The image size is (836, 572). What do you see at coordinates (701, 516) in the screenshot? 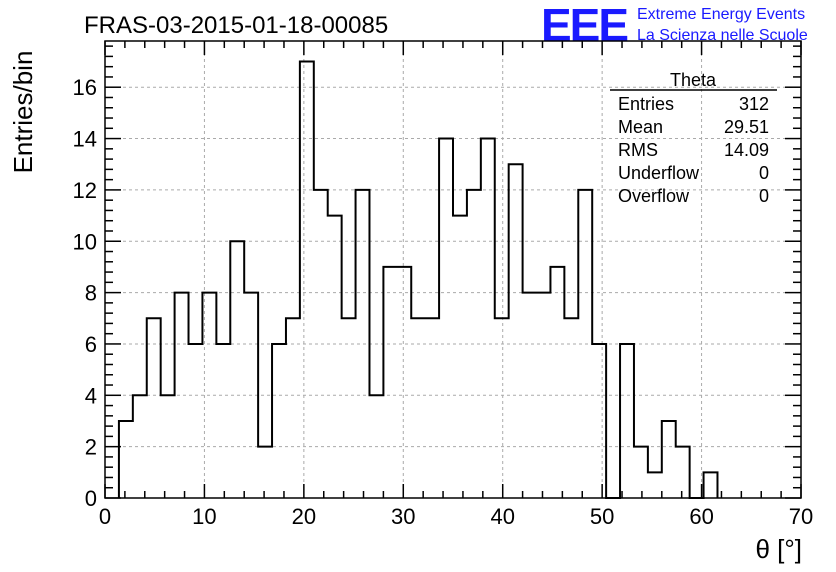
I see `x-tick-label: 60` at bounding box center [701, 516].